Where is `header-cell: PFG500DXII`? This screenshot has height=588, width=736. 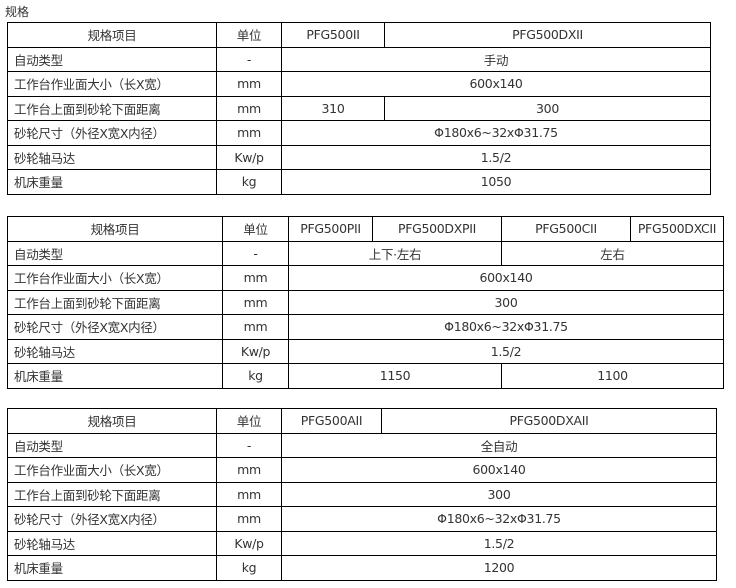 header-cell: PFG500DXII is located at coordinates (547, 35).